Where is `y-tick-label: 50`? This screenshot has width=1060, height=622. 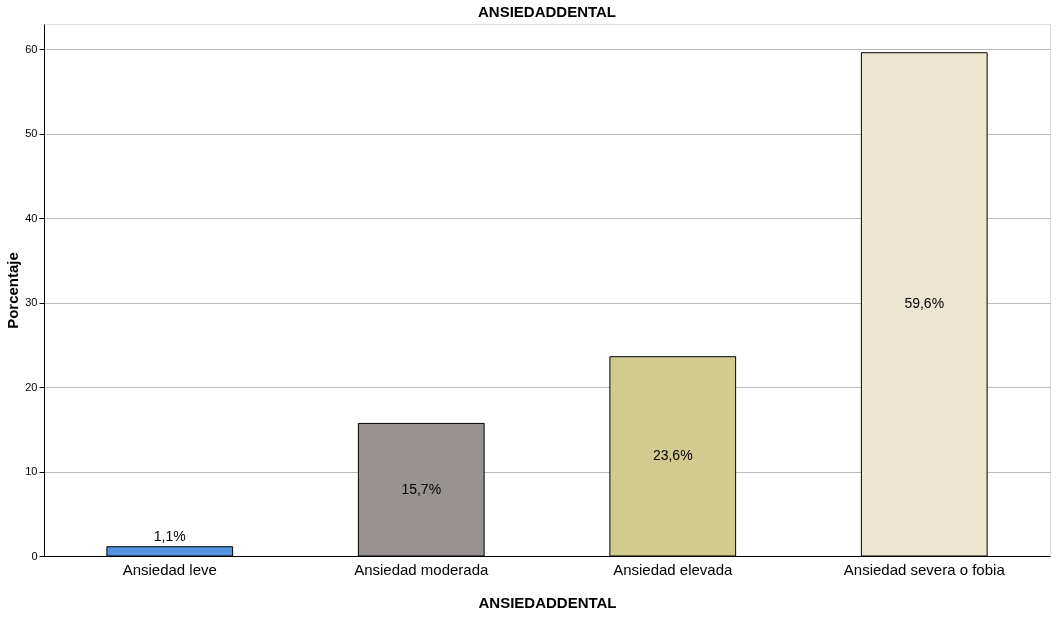
y-tick-label: 50 is located at coordinates (31, 133).